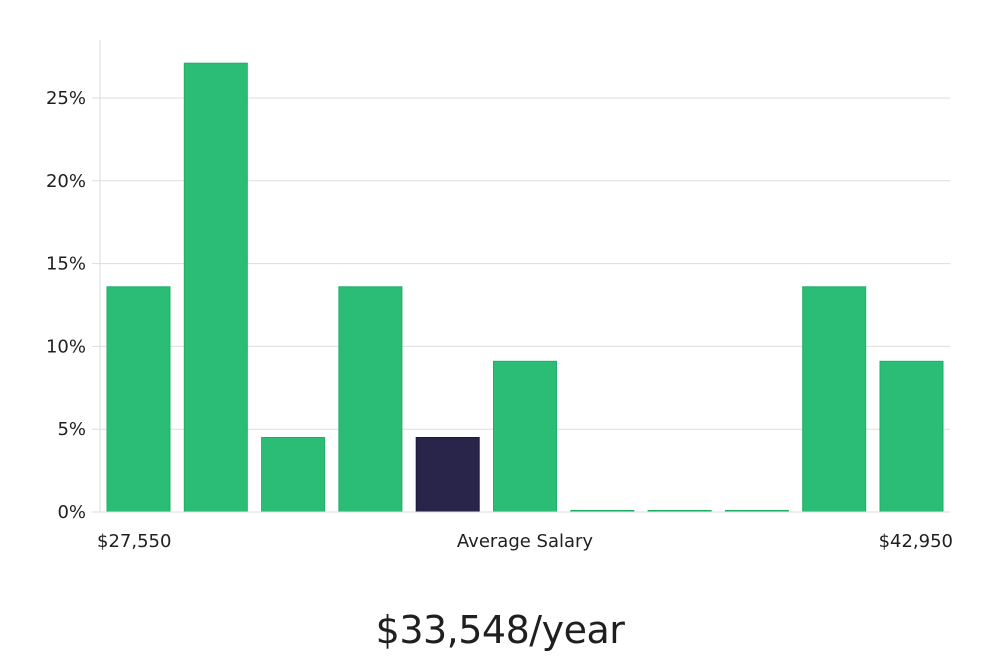  I want to click on y-tick-labels: 0% 5% 10% 15% 20% 25%, so click(66, 305).